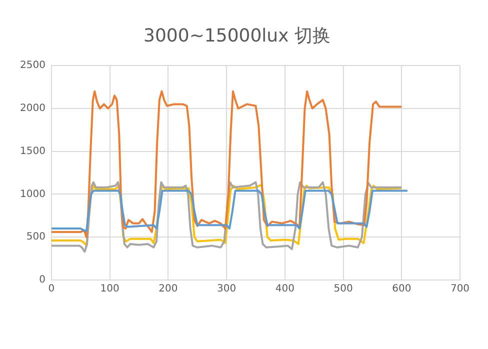  Describe the element at coordinates (51, 289) in the screenshot. I see `x-tick-label: 0` at that location.